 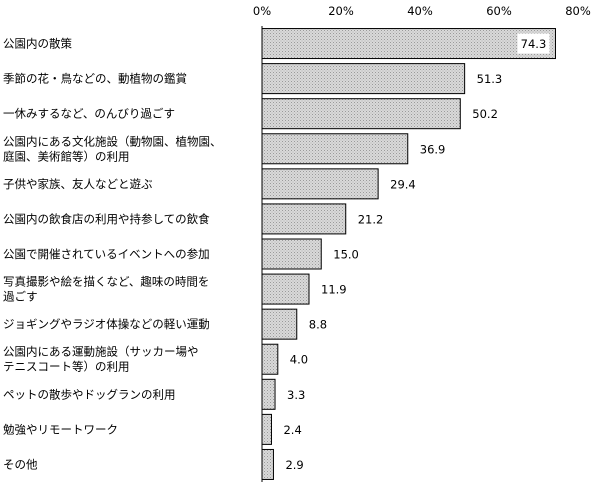 I want to click on value-label: 15.0, so click(x=346, y=255).